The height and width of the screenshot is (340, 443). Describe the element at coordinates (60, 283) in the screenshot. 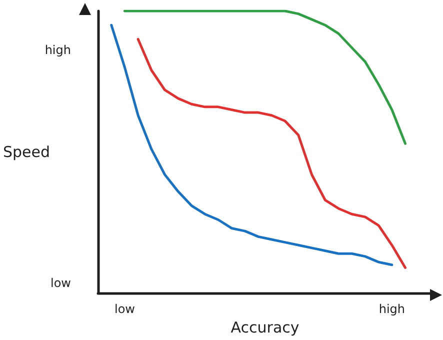

I see `text: low` at that location.